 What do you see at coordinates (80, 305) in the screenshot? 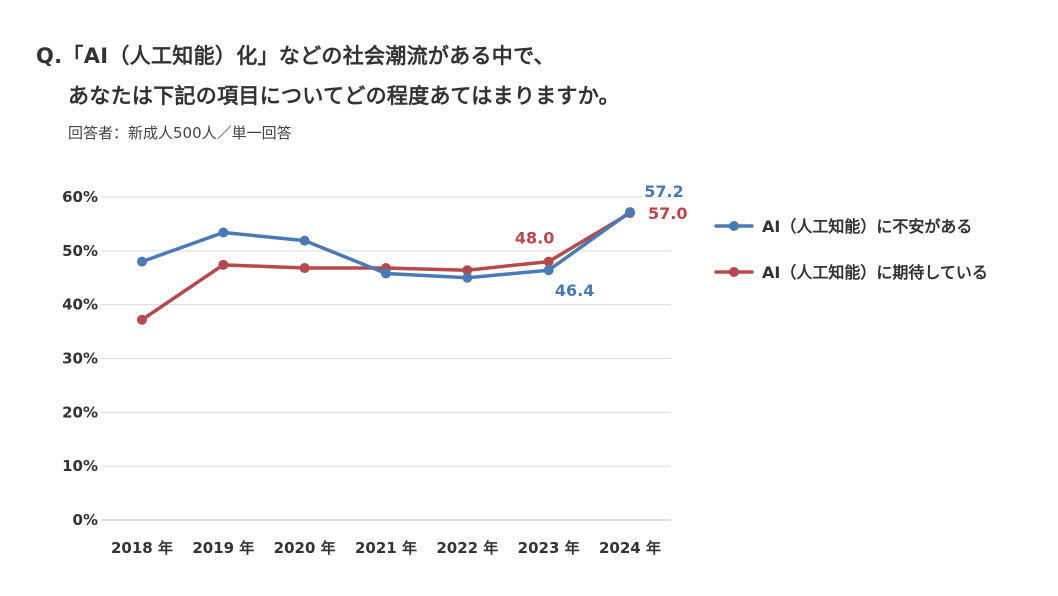
I see `y-tick-label: 40%` at bounding box center [80, 305].